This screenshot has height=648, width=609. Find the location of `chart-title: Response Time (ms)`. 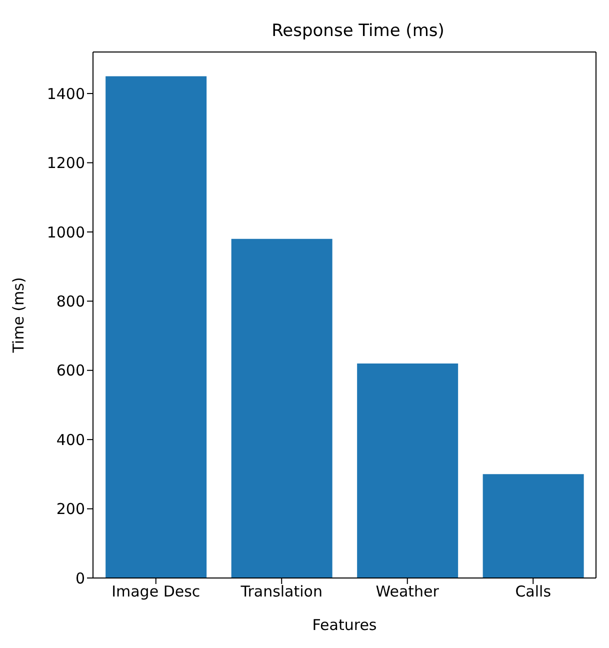

chart-title: Response Time (ms) is located at coordinates (358, 31).